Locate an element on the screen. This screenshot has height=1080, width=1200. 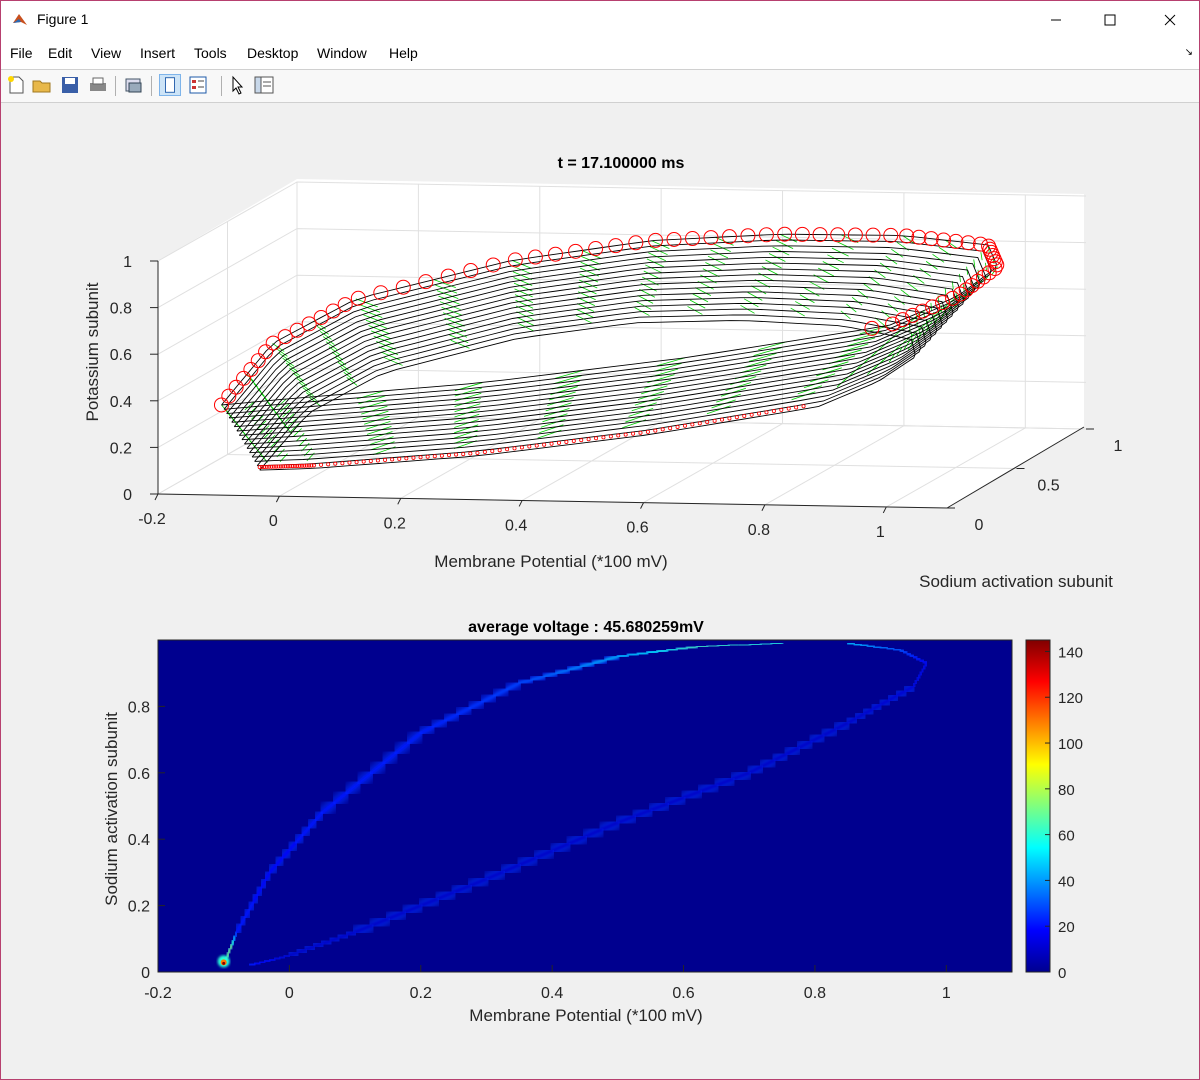
grid-line is located at coordinates (622, 268).